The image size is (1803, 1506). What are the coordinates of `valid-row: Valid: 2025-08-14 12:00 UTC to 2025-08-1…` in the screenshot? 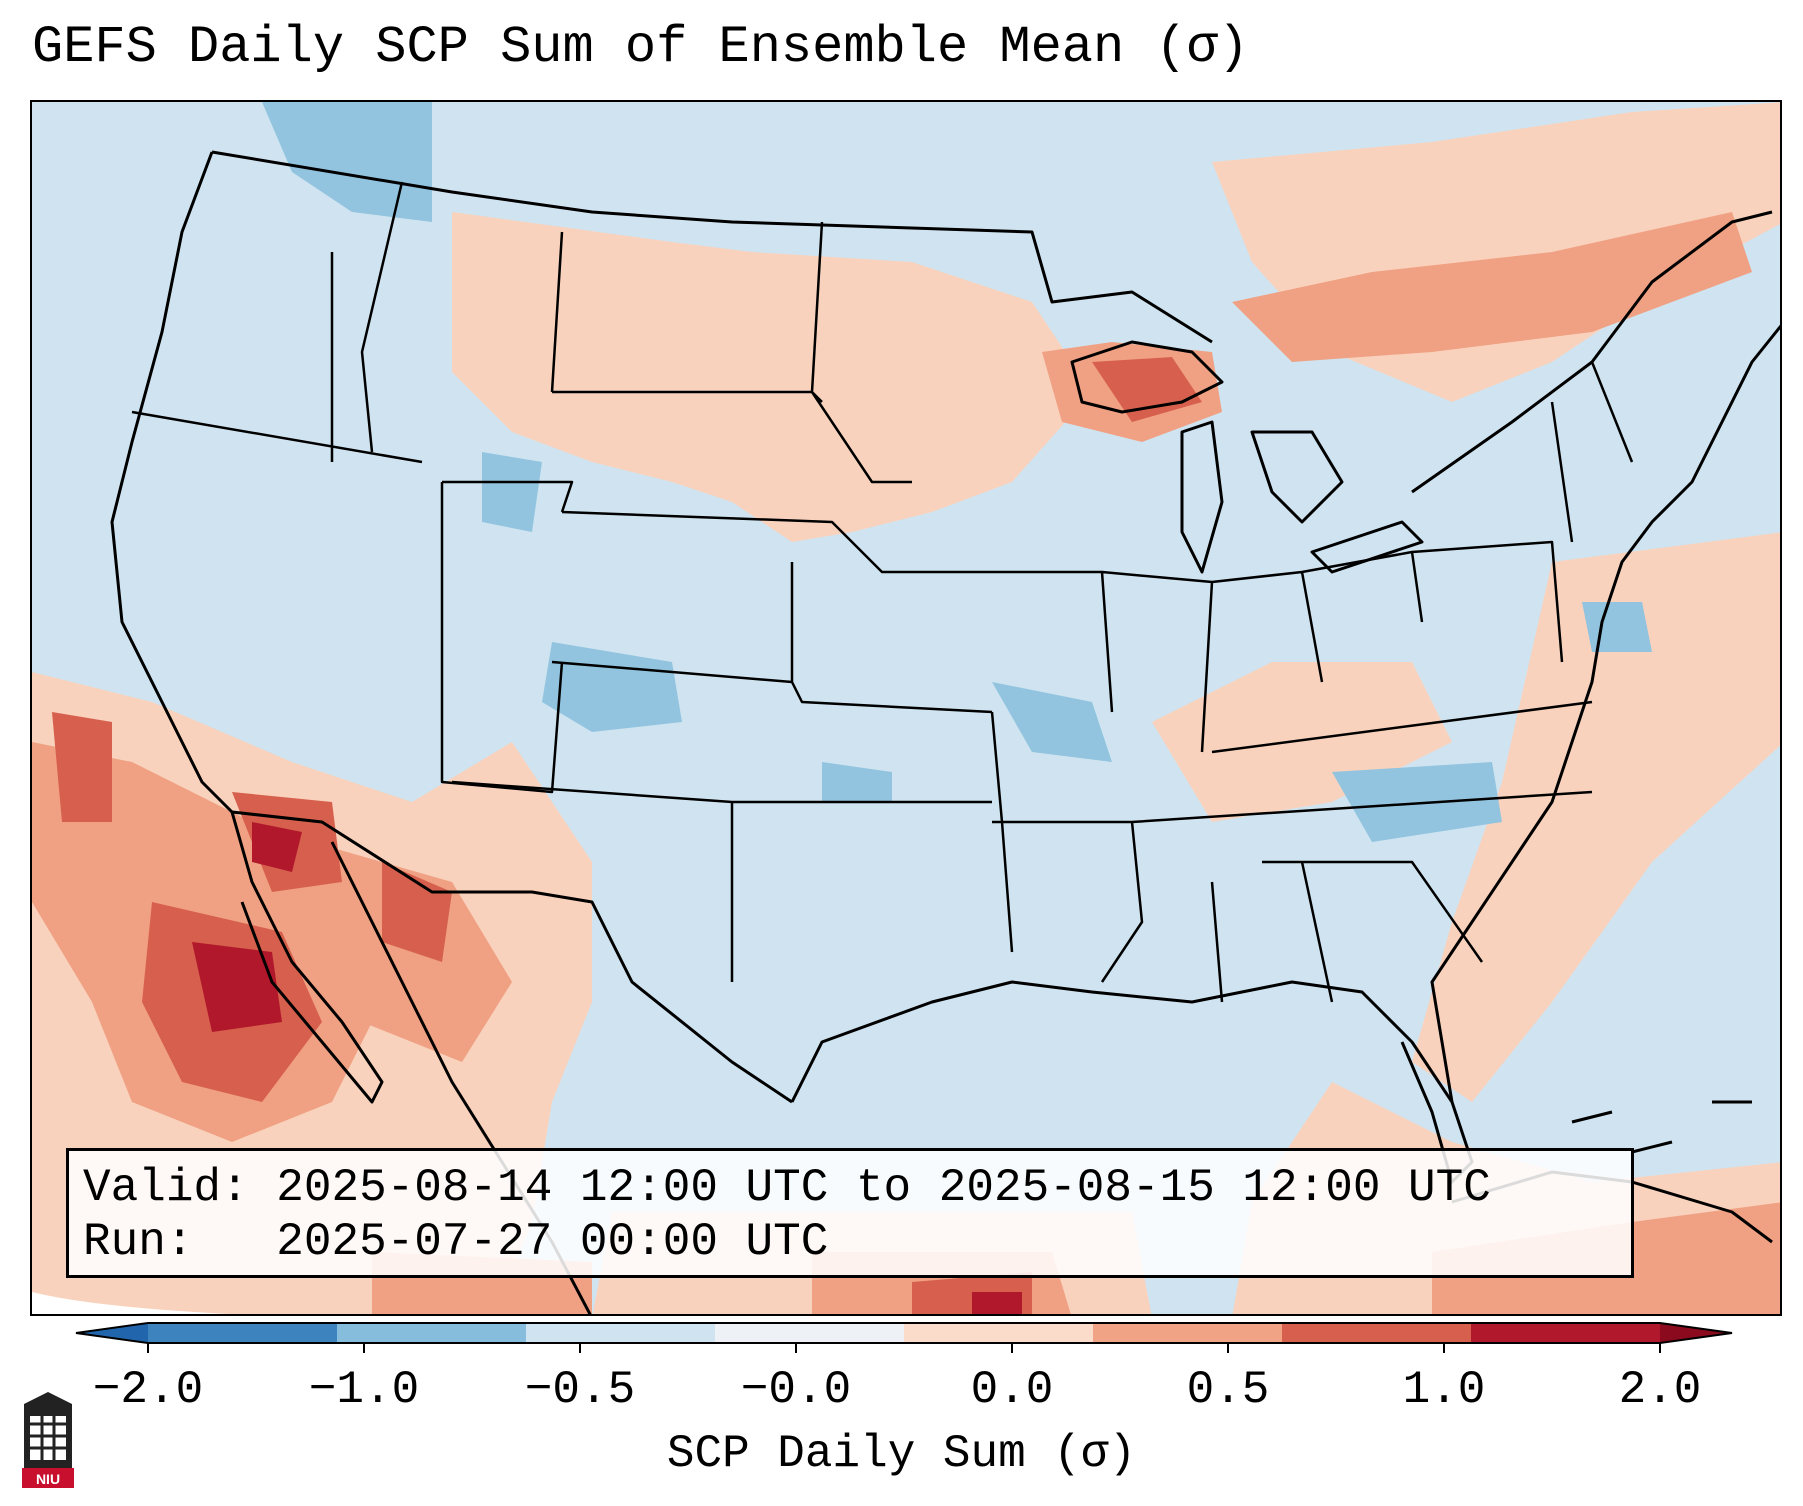 It's located at (851, 1188).